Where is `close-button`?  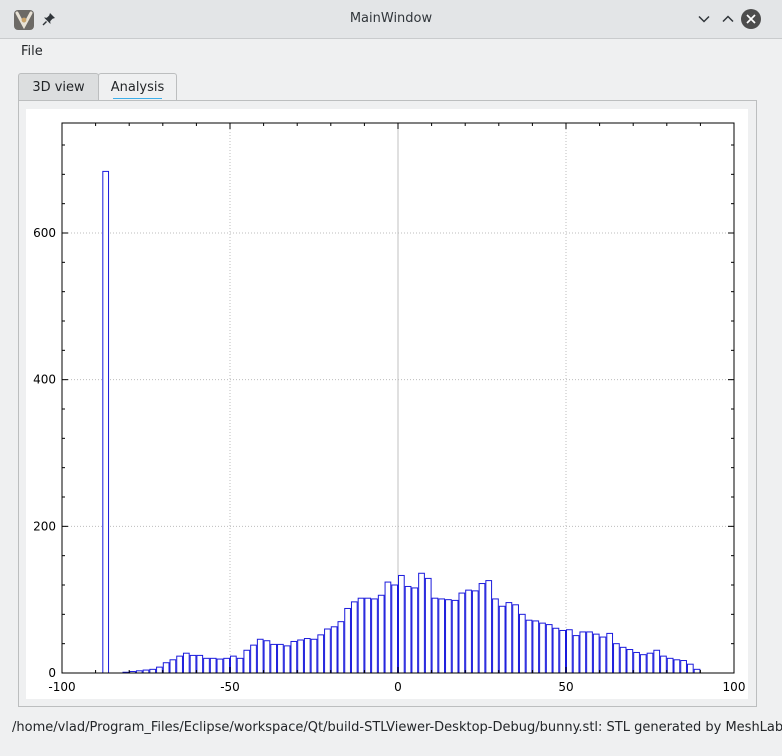
close-button is located at coordinates (751, 19).